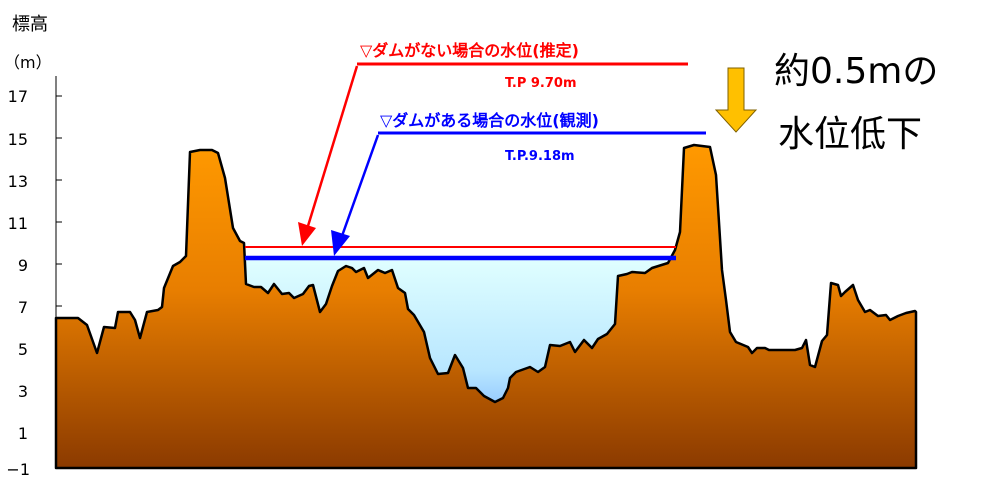 This screenshot has height=477, width=989. Describe the element at coordinates (23, 265) in the screenshot. I see `y-tick-label: 9` at that location.